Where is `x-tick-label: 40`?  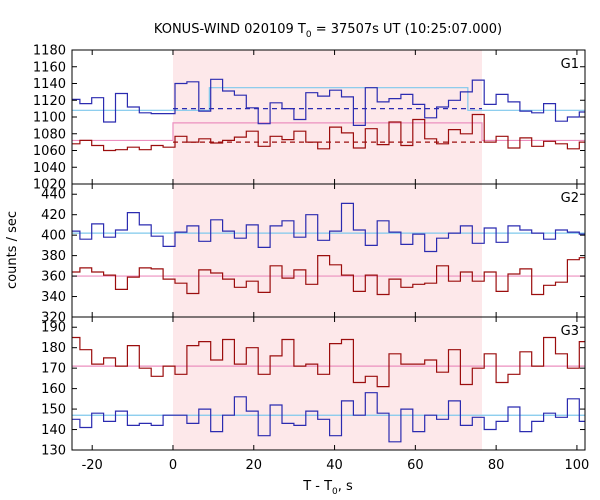 x-tick-label: 40 is located at coordinates (334, 465).